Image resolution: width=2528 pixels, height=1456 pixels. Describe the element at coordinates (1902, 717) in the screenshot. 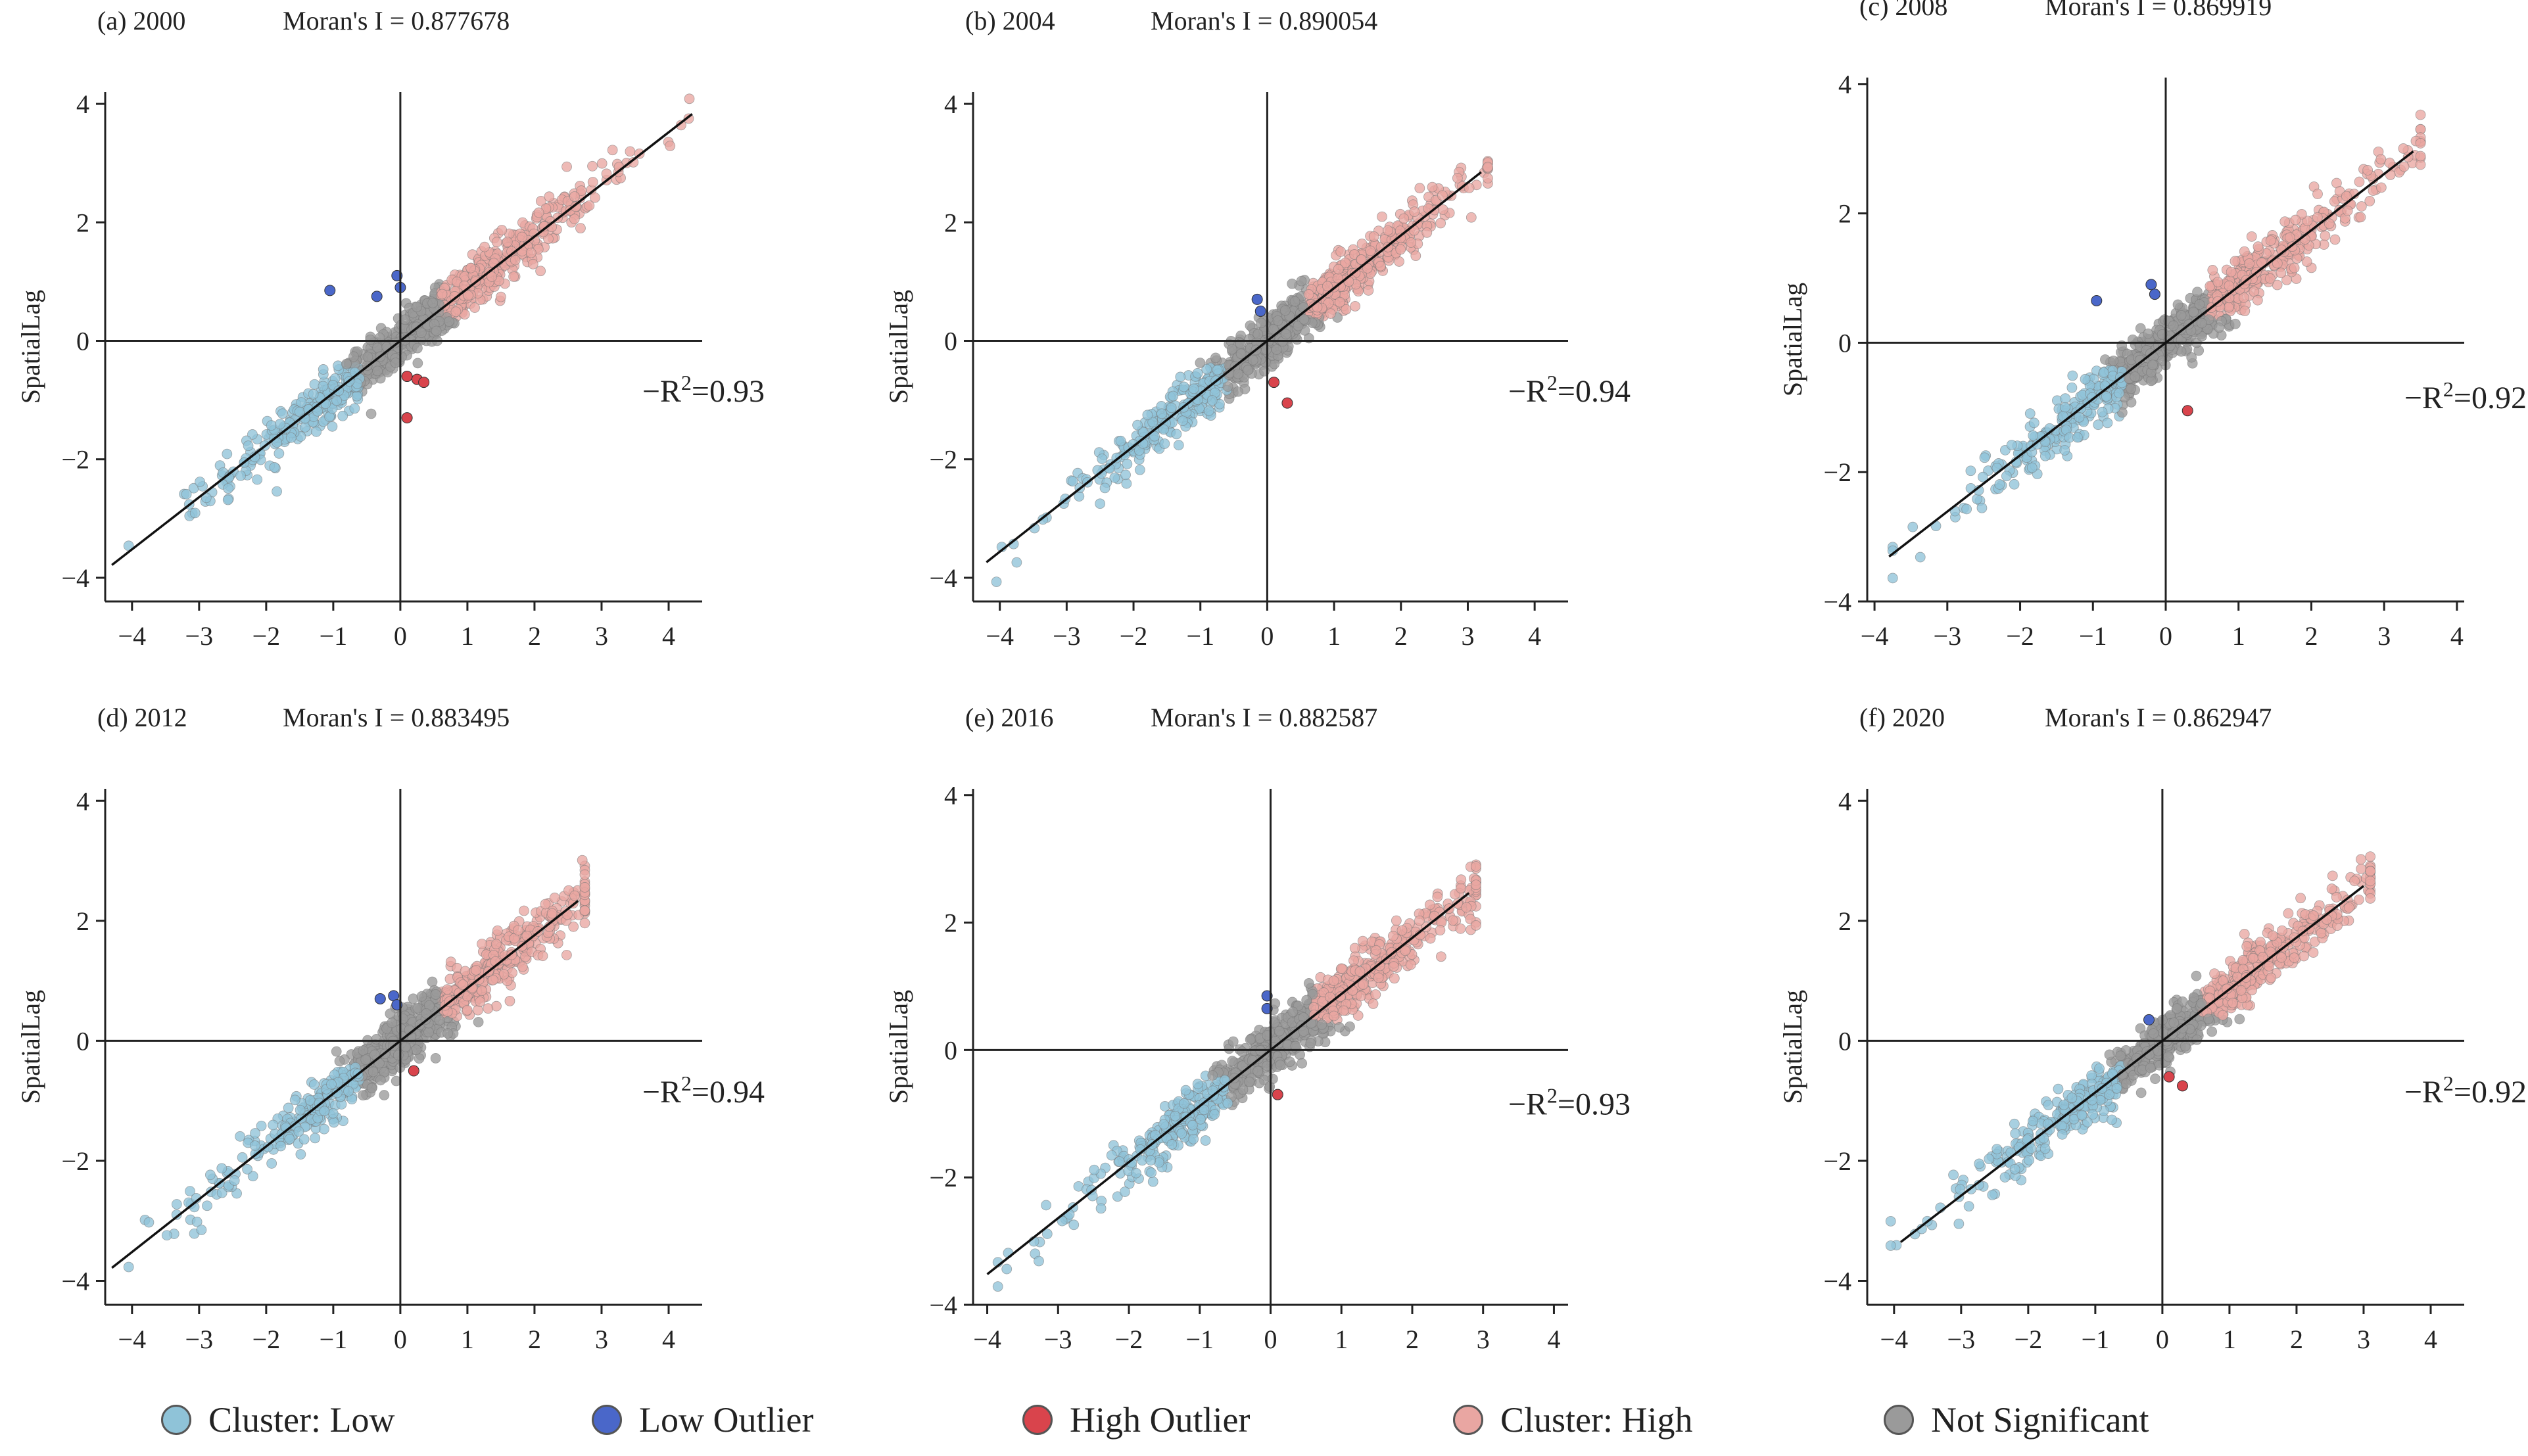

I see `panel-title: (f) 2020` at that location.